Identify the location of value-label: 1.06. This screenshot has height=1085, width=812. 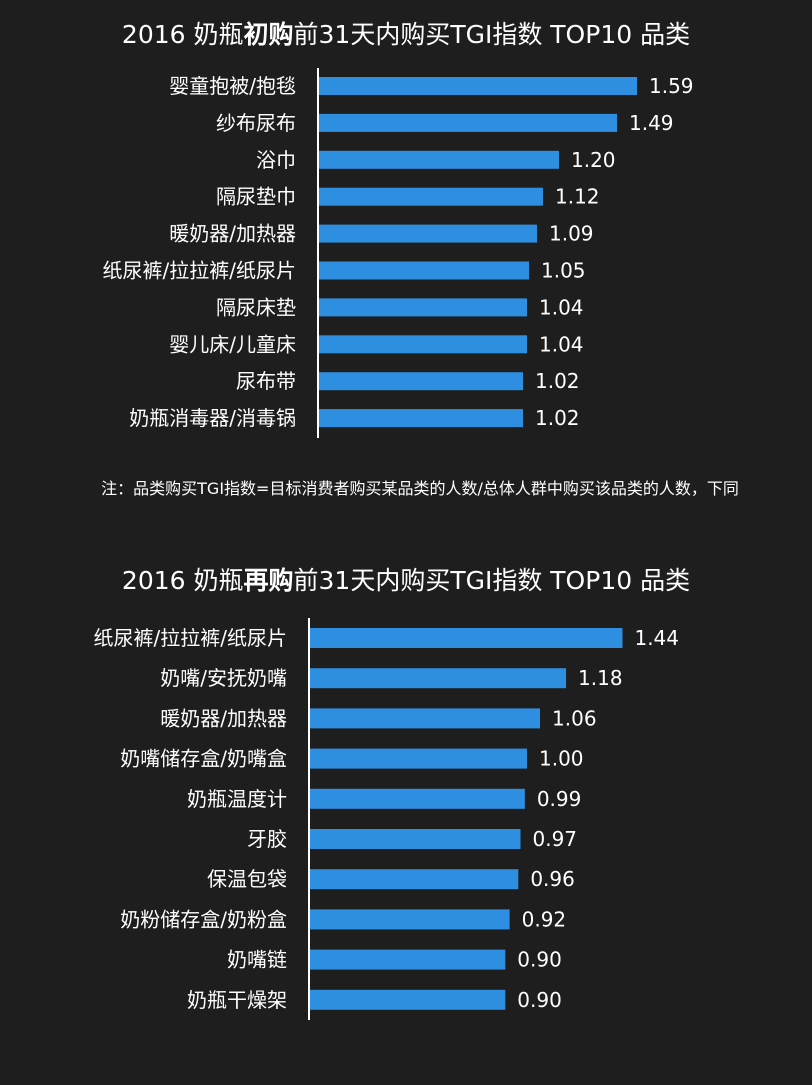
(574, 718).